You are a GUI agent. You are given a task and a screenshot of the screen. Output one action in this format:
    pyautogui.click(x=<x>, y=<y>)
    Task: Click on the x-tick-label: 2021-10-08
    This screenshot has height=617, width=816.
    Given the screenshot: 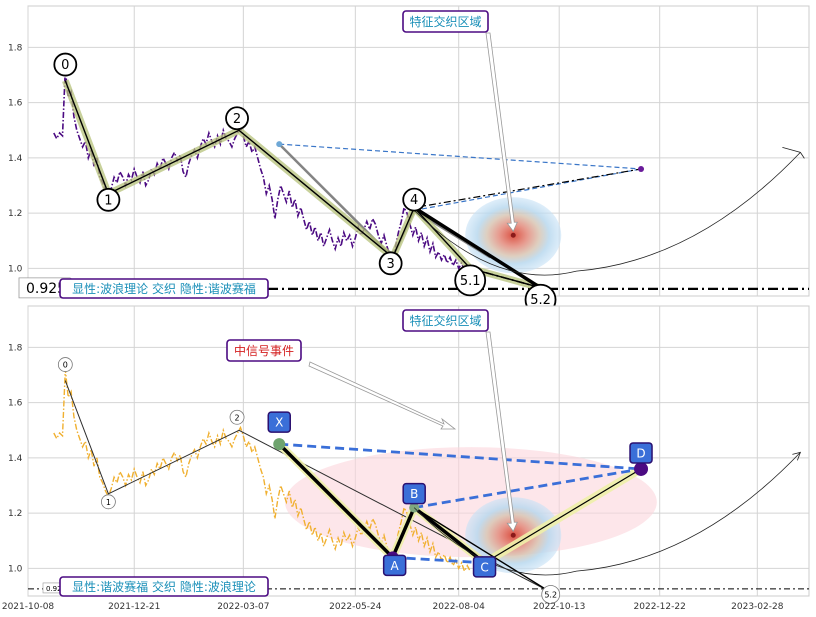 What is the action you would take?
    pyautogui.click(x=28, y=607)
    